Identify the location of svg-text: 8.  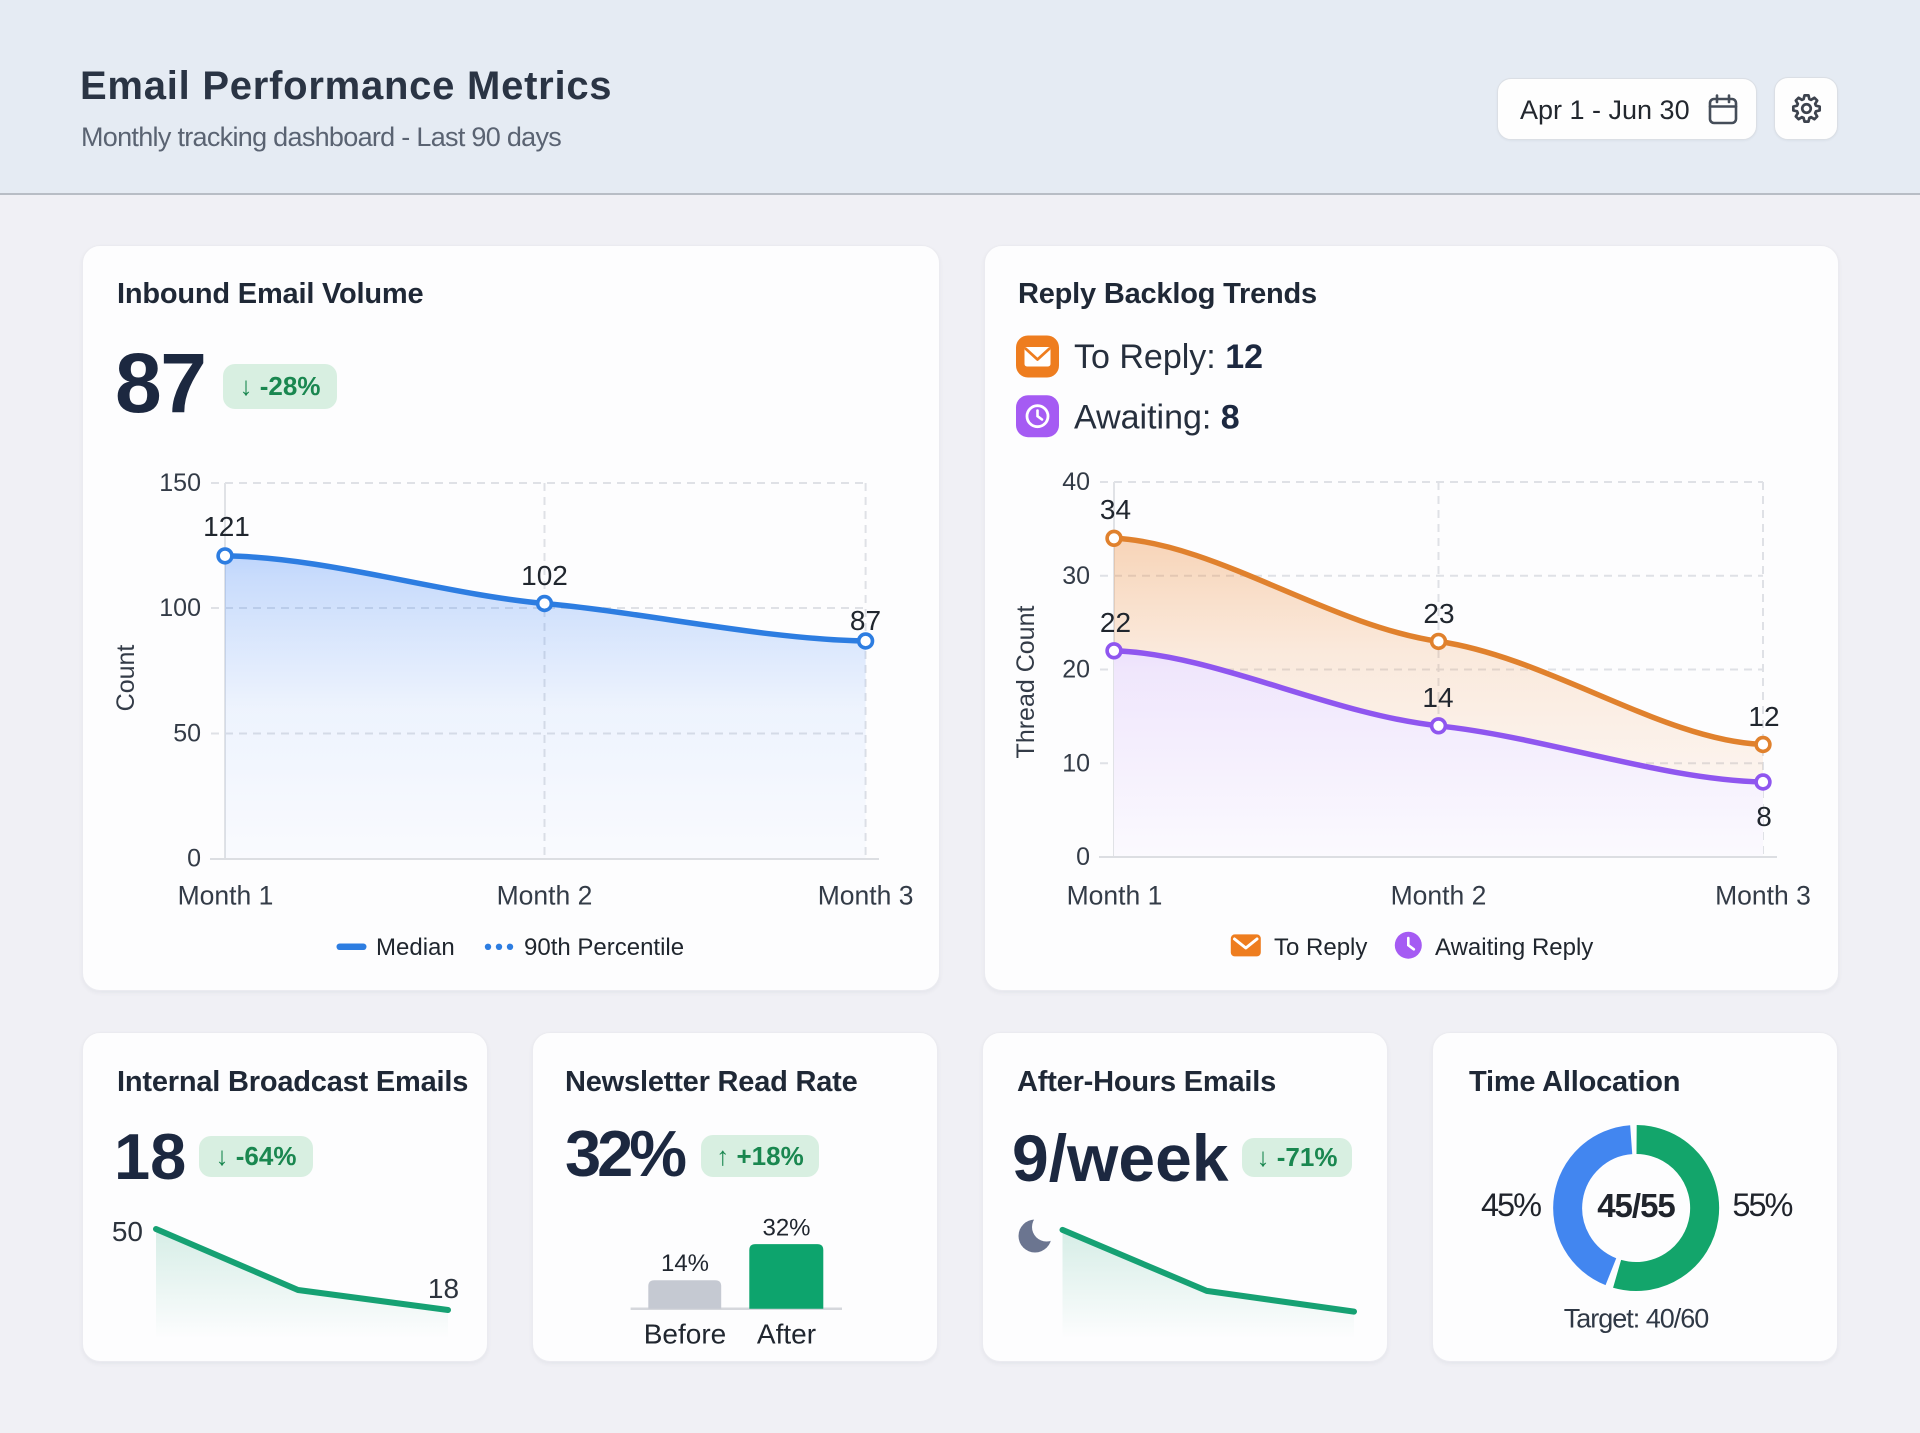
(1764, 816).